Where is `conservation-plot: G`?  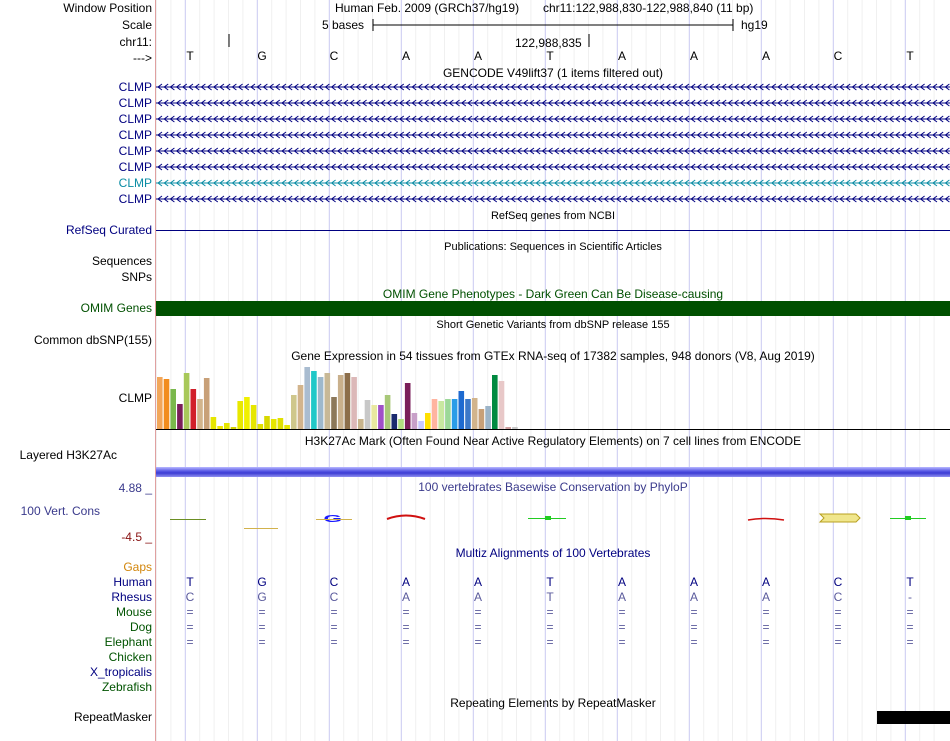
conservation-plot: G is located at coordinates (553, 518).